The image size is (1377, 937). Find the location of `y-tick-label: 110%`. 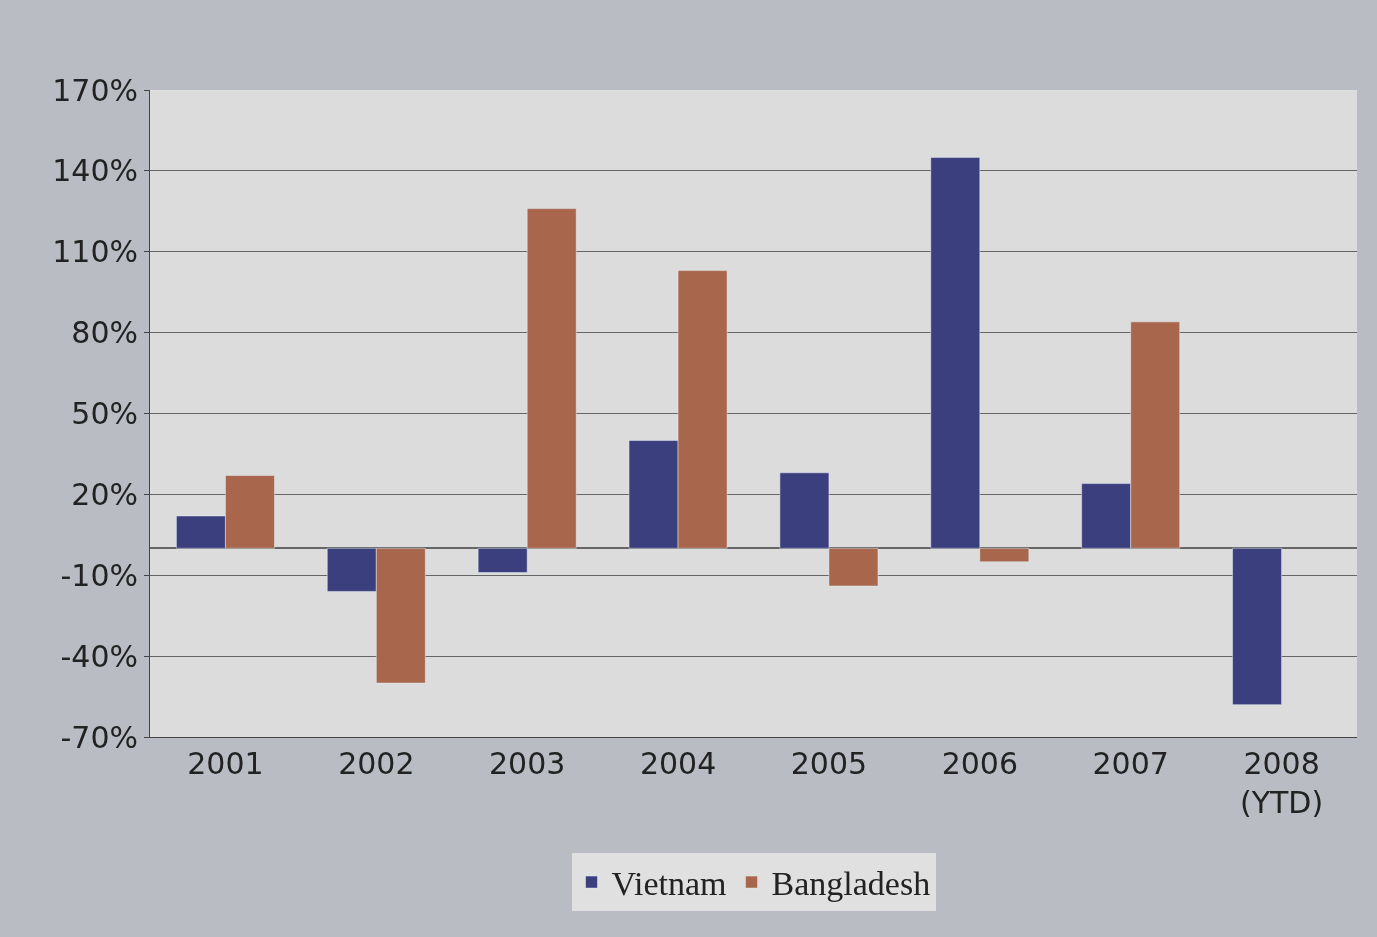

y-tick-label: 110% is located at coordinates (95, 252).